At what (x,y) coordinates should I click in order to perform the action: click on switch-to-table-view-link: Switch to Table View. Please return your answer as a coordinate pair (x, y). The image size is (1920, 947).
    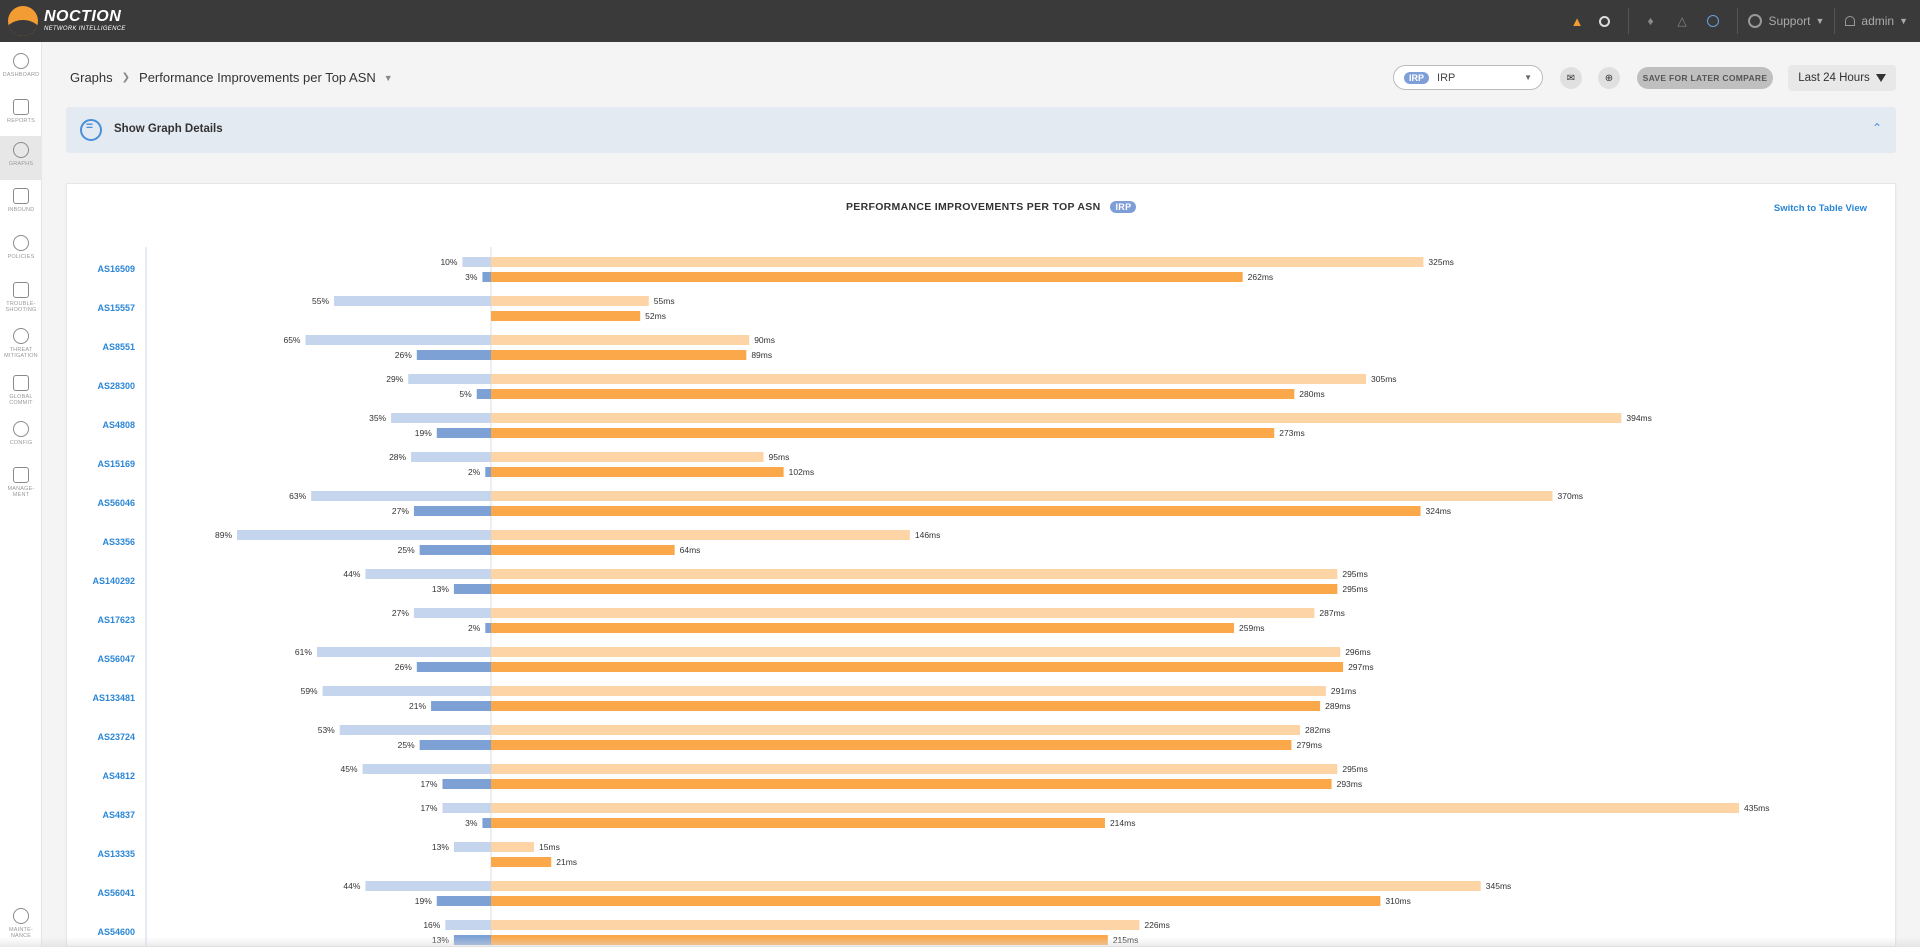
    Looking at the image, I should click on (1820, 208).